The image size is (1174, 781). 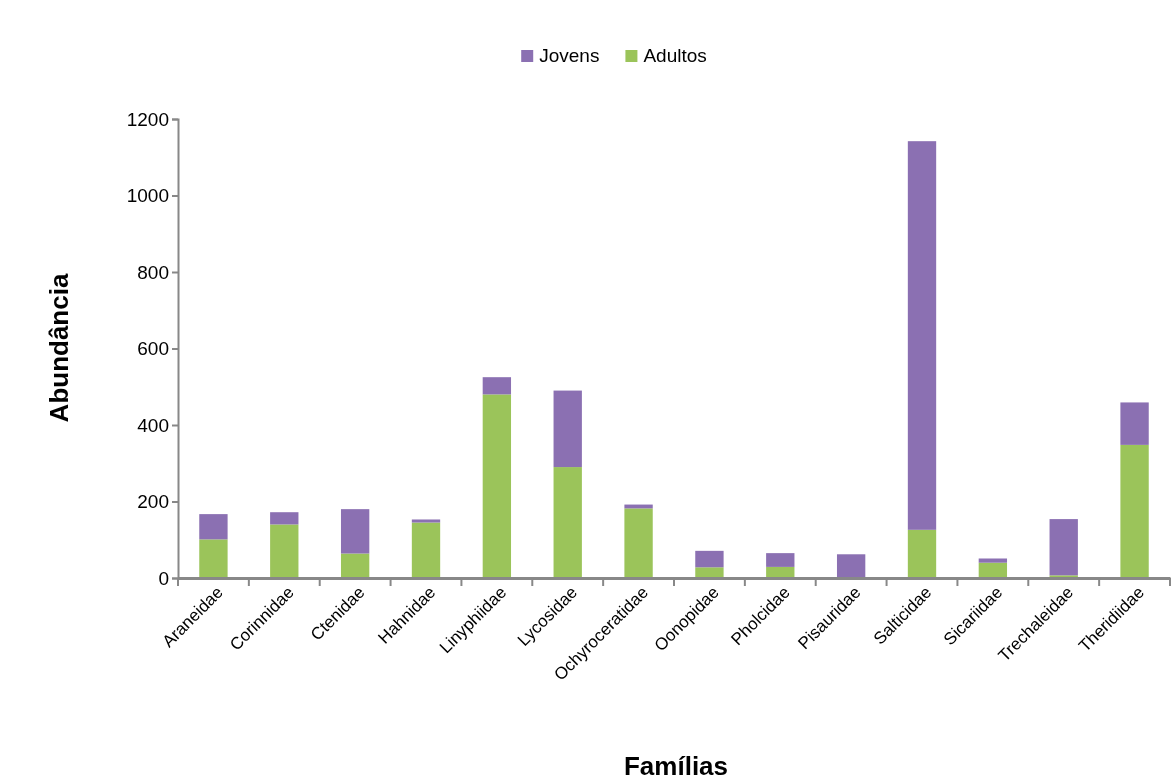 I want to click on y-tick-label: 200, so click(x=153, y=502).